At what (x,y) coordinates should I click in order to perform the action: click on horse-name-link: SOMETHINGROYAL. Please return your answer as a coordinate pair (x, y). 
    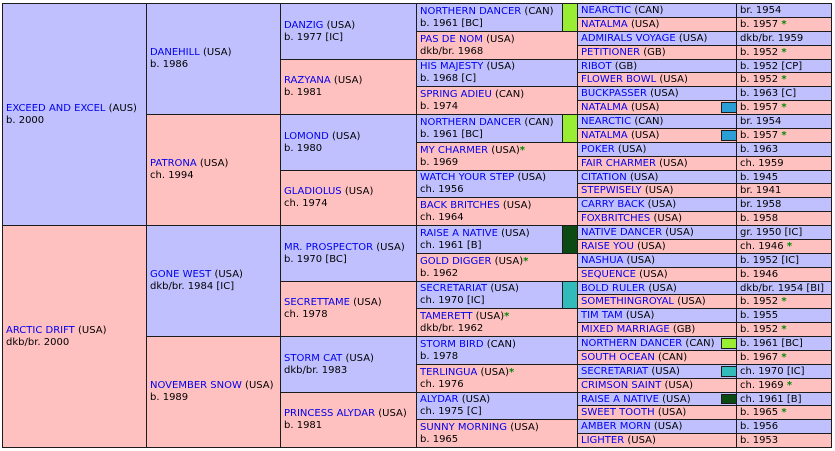
    Looking at the image, I should click on (627, 301).